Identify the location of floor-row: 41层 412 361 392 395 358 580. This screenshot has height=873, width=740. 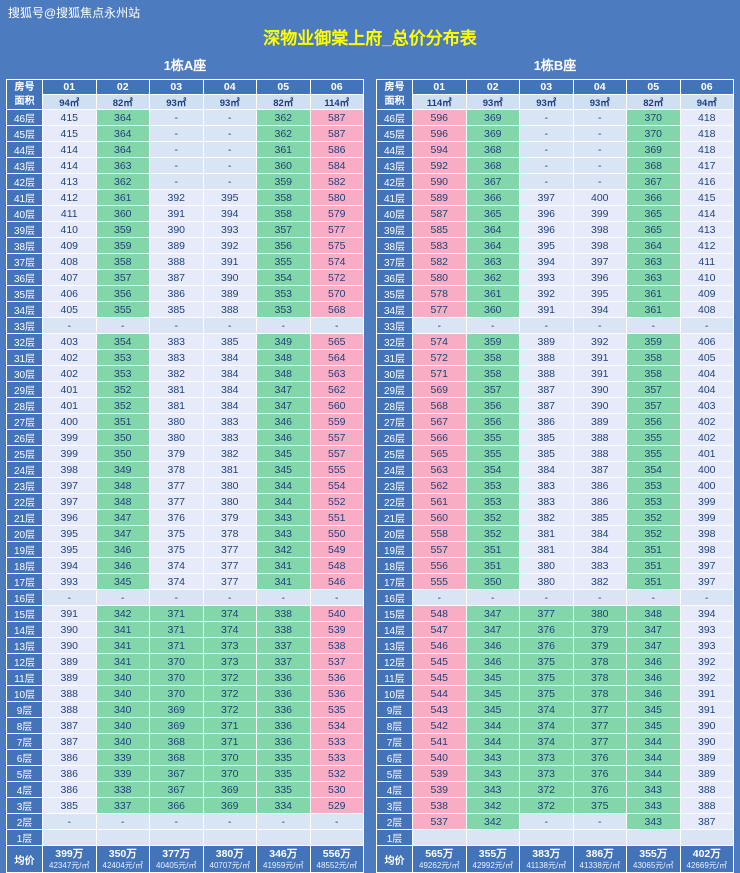
(185, 197).